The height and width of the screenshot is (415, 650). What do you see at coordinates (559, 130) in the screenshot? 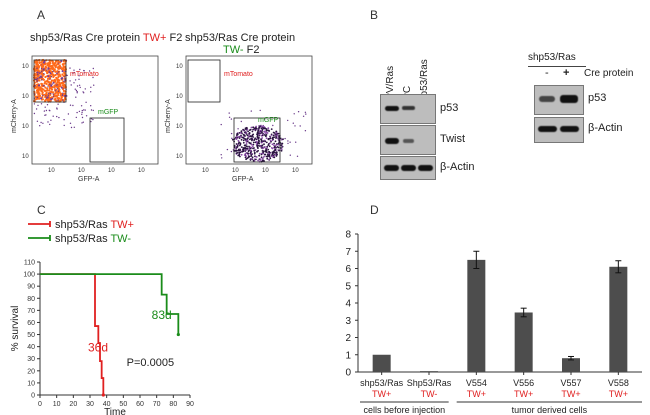
I see `blot-right-actin-strip` at bounding box center [559, 130].